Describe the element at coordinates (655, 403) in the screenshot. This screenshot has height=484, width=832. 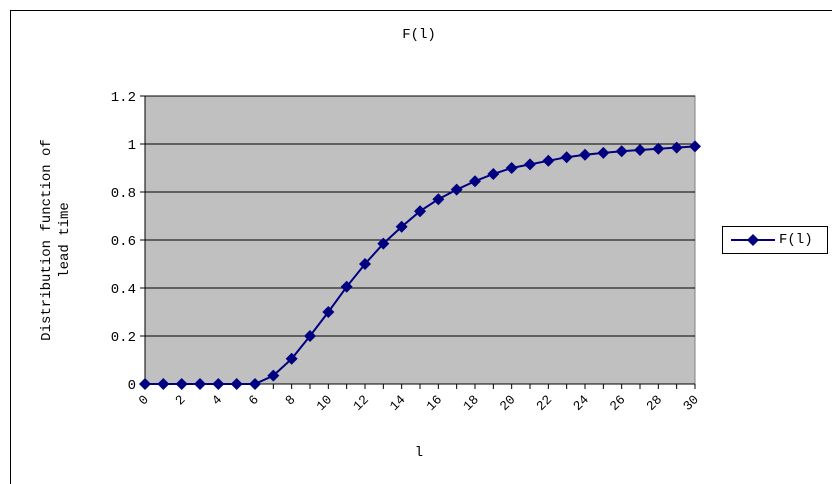
I see `x-tick-label: 28` at that location.